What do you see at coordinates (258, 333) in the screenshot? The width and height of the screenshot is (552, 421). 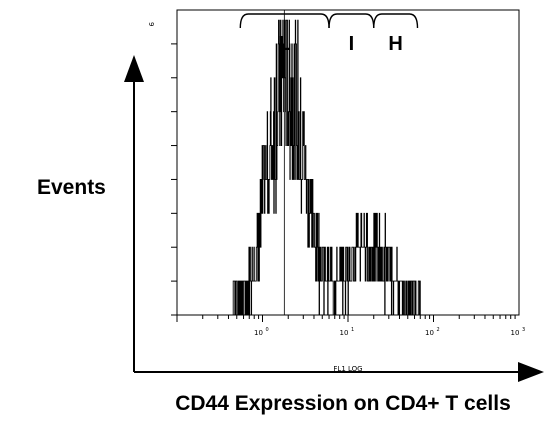 I see `x-tick-label-0: 10` at bounding box center [258, 333].